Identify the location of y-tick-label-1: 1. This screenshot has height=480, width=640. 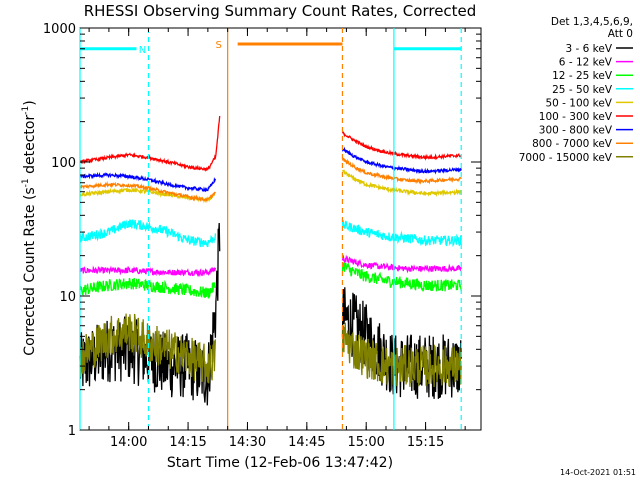
(72, 431).